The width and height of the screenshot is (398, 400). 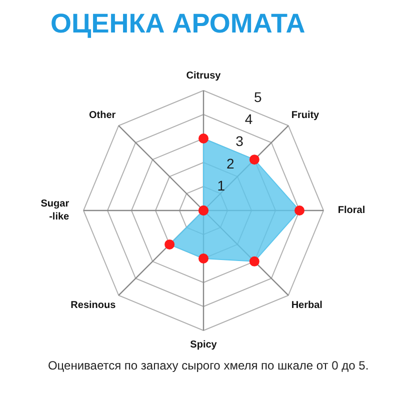 What do you see at coordinates (305, 115) in the screenshot?
I see `spoke-label: Fruity` at bounding box center [305, 115].